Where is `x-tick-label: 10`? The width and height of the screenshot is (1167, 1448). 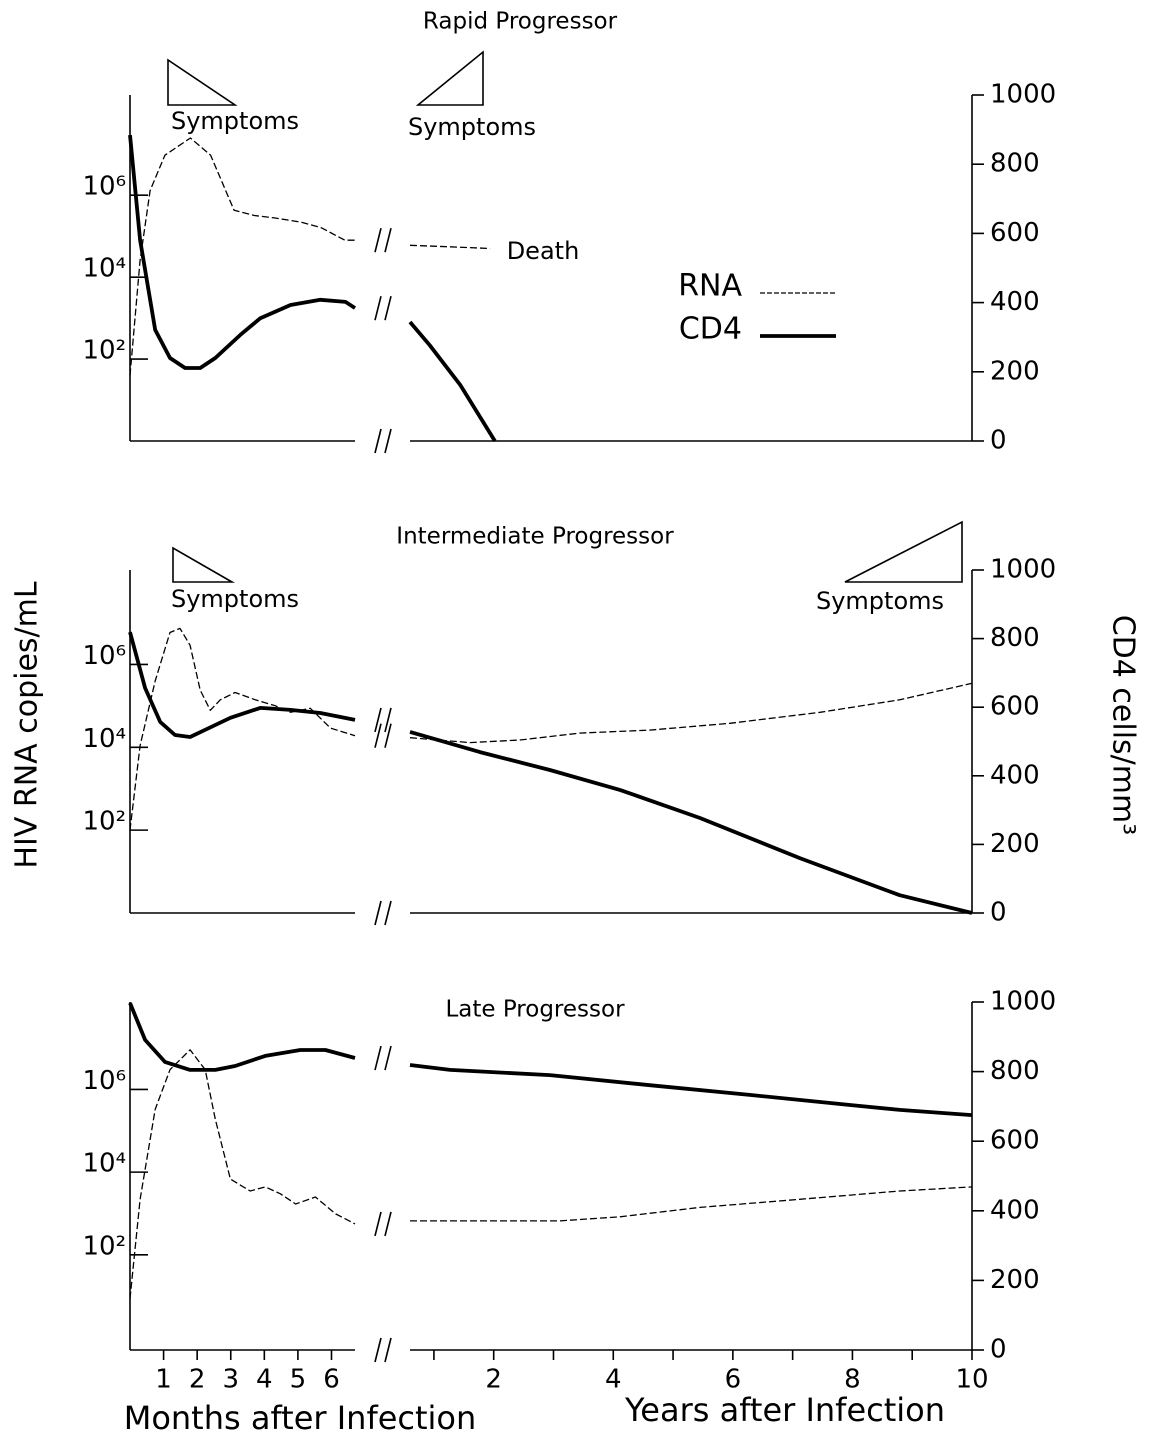
x-tick-label: 10 is located at coordinates (971, 1380).